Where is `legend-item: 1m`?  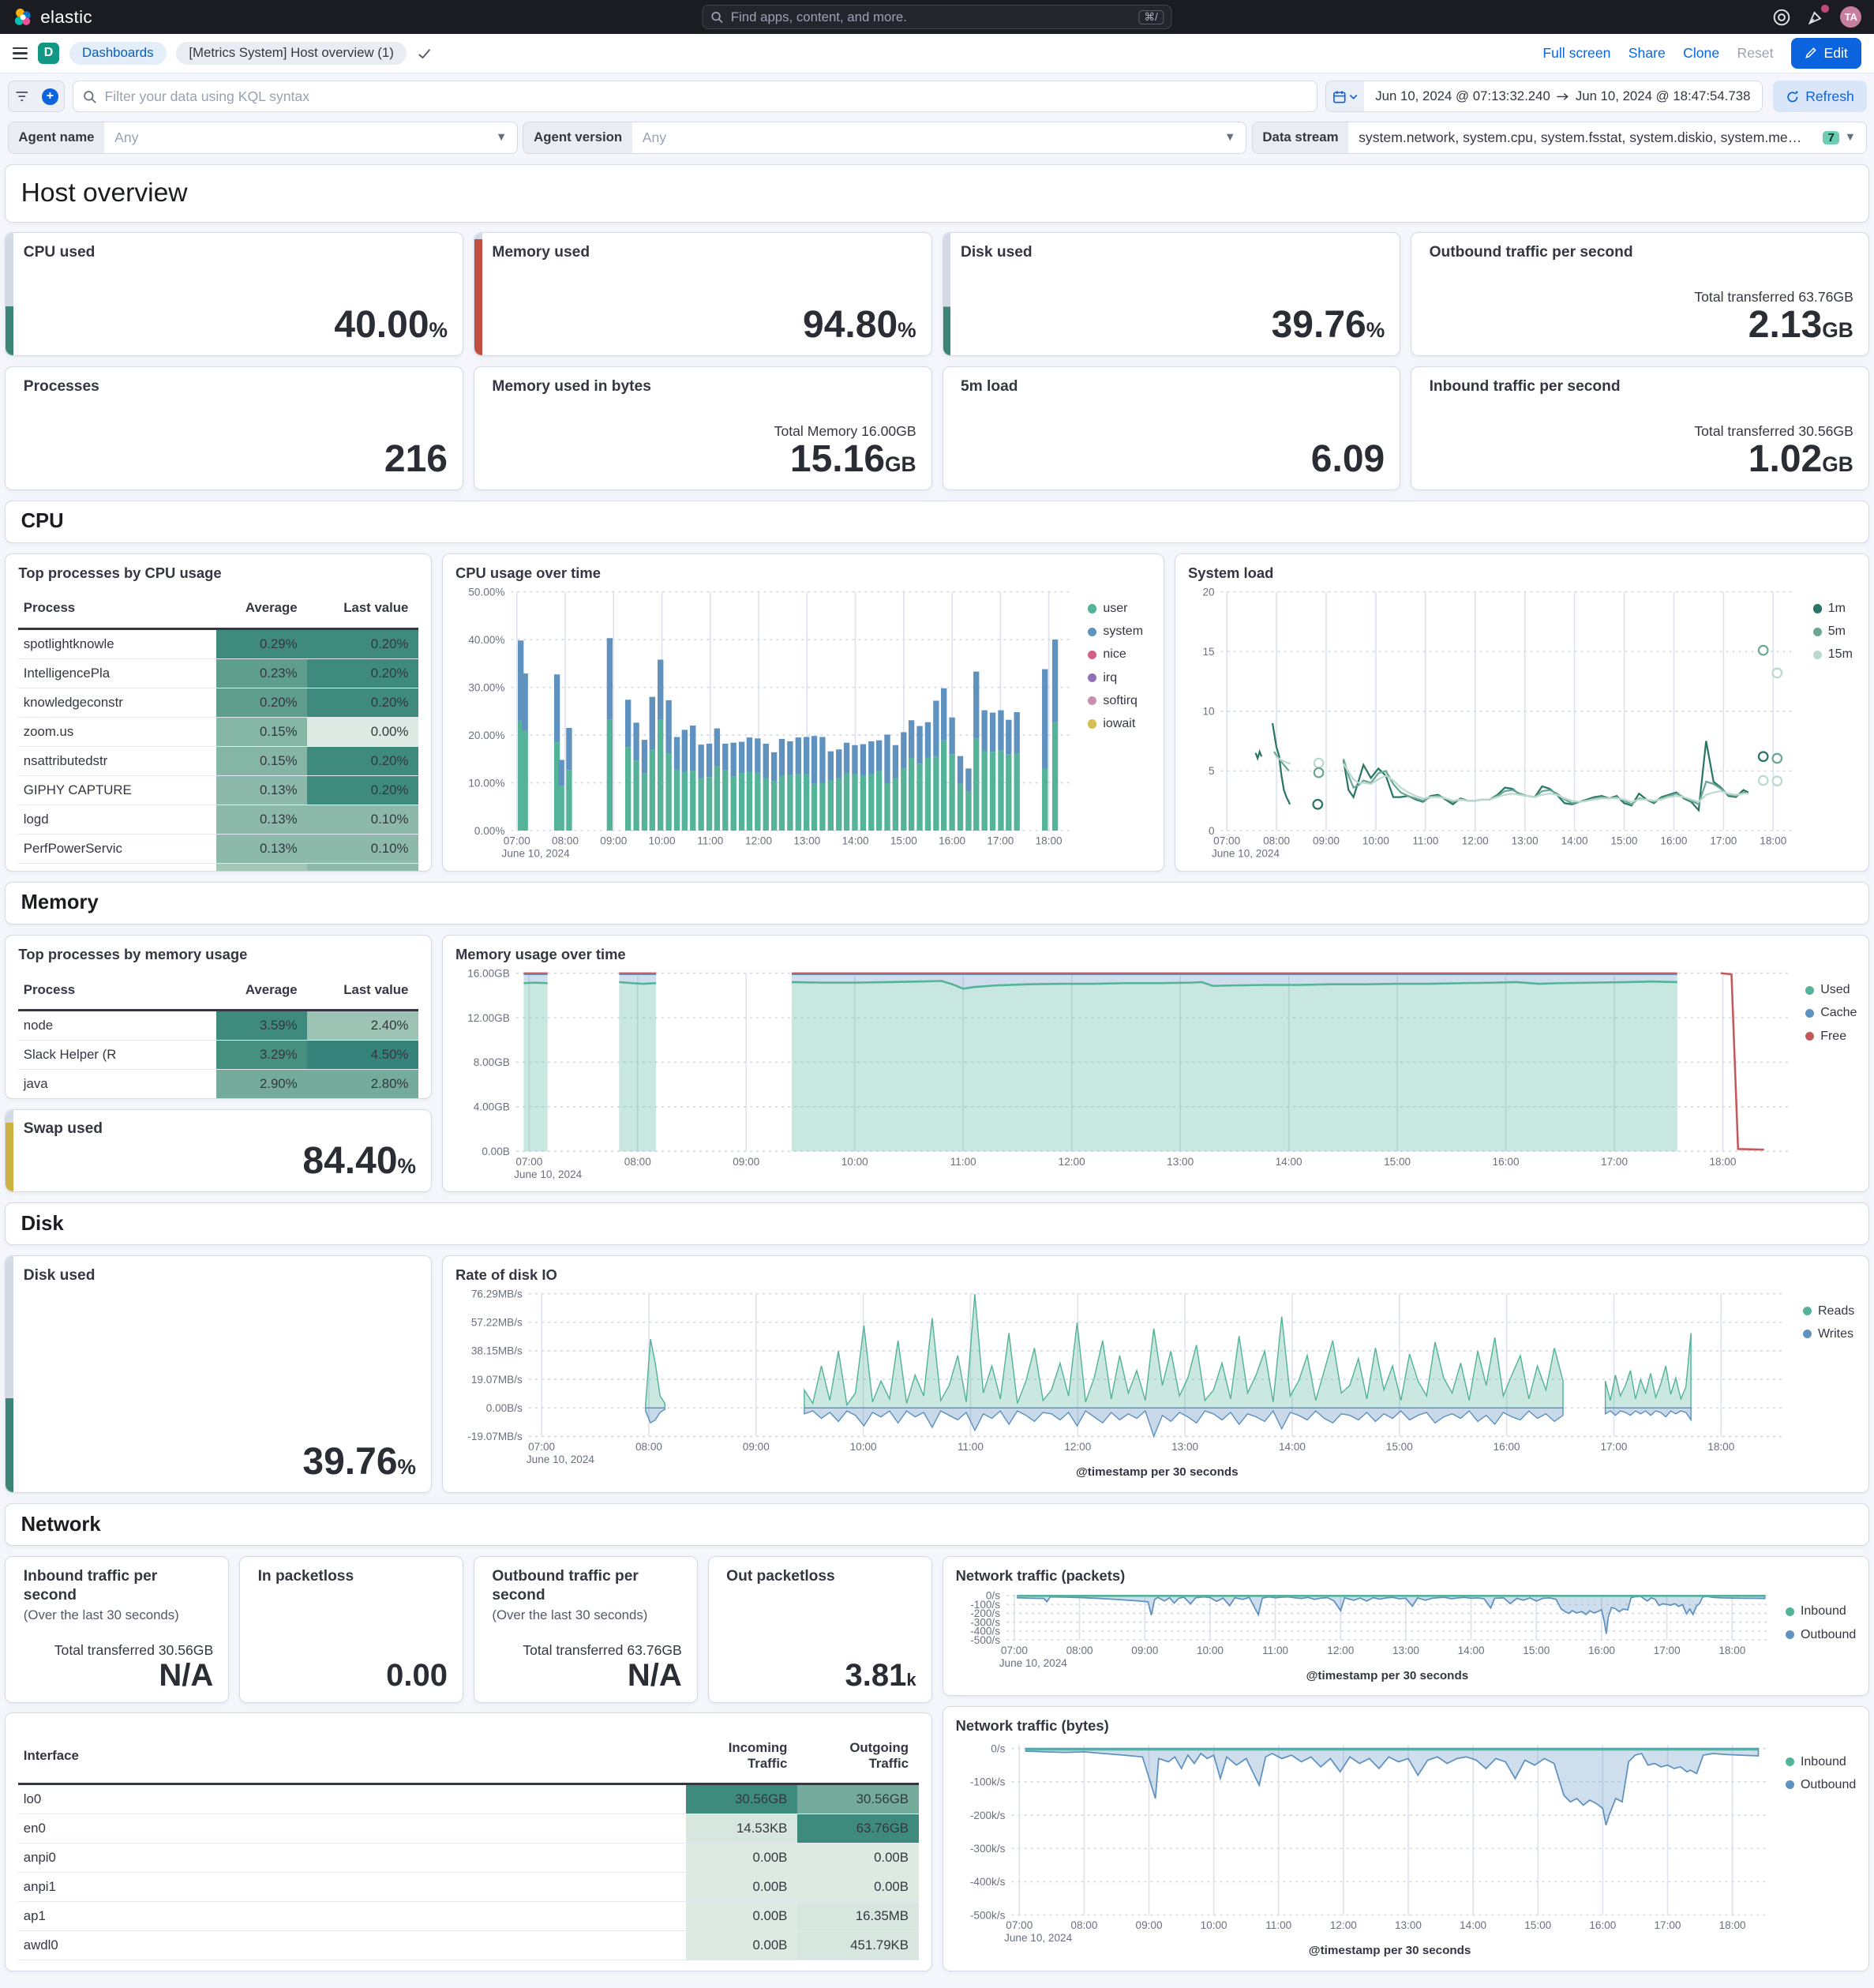 legend-item: 1m is located at coordinates (1834, 609).